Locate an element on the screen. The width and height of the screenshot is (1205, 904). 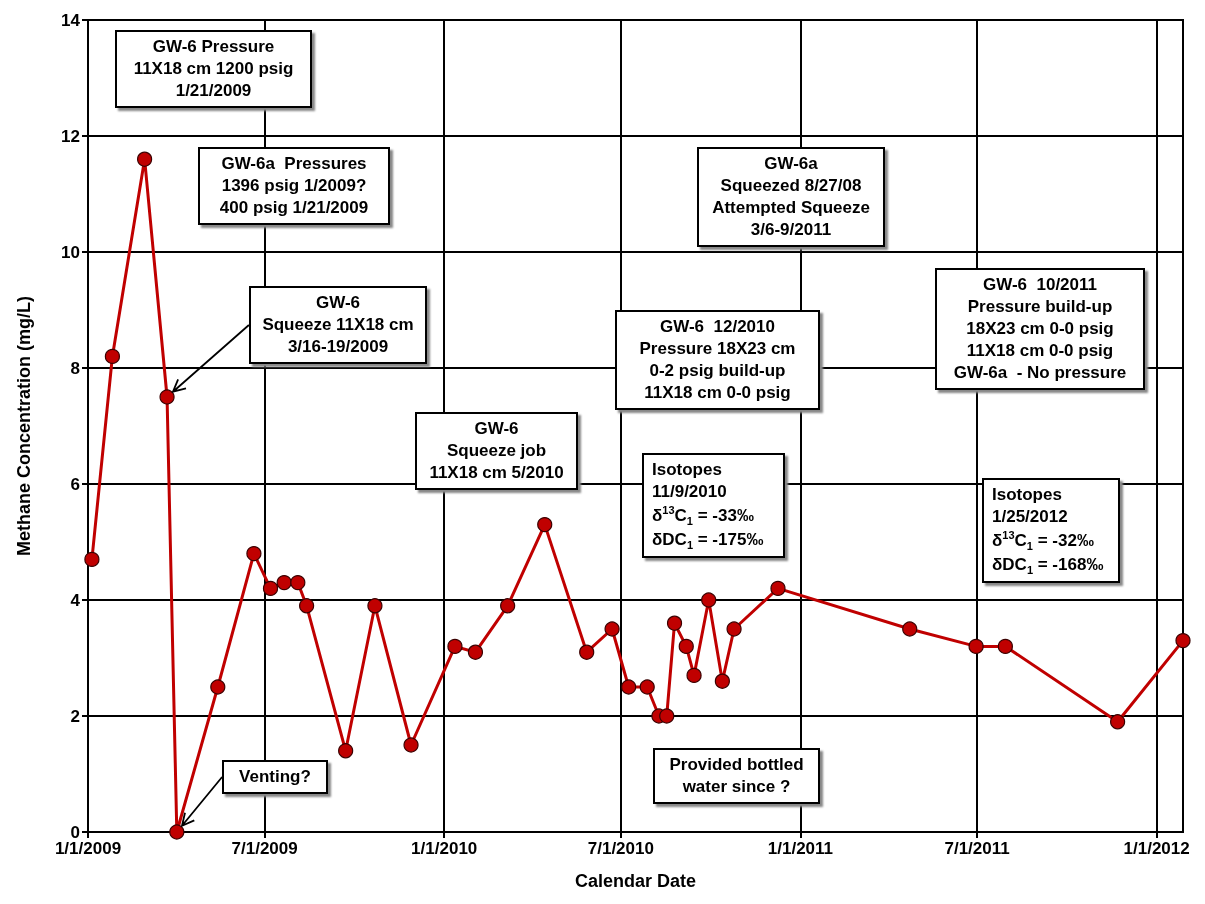
x-tick-label: 7/1/2011 is located at coordinates (977, 848).